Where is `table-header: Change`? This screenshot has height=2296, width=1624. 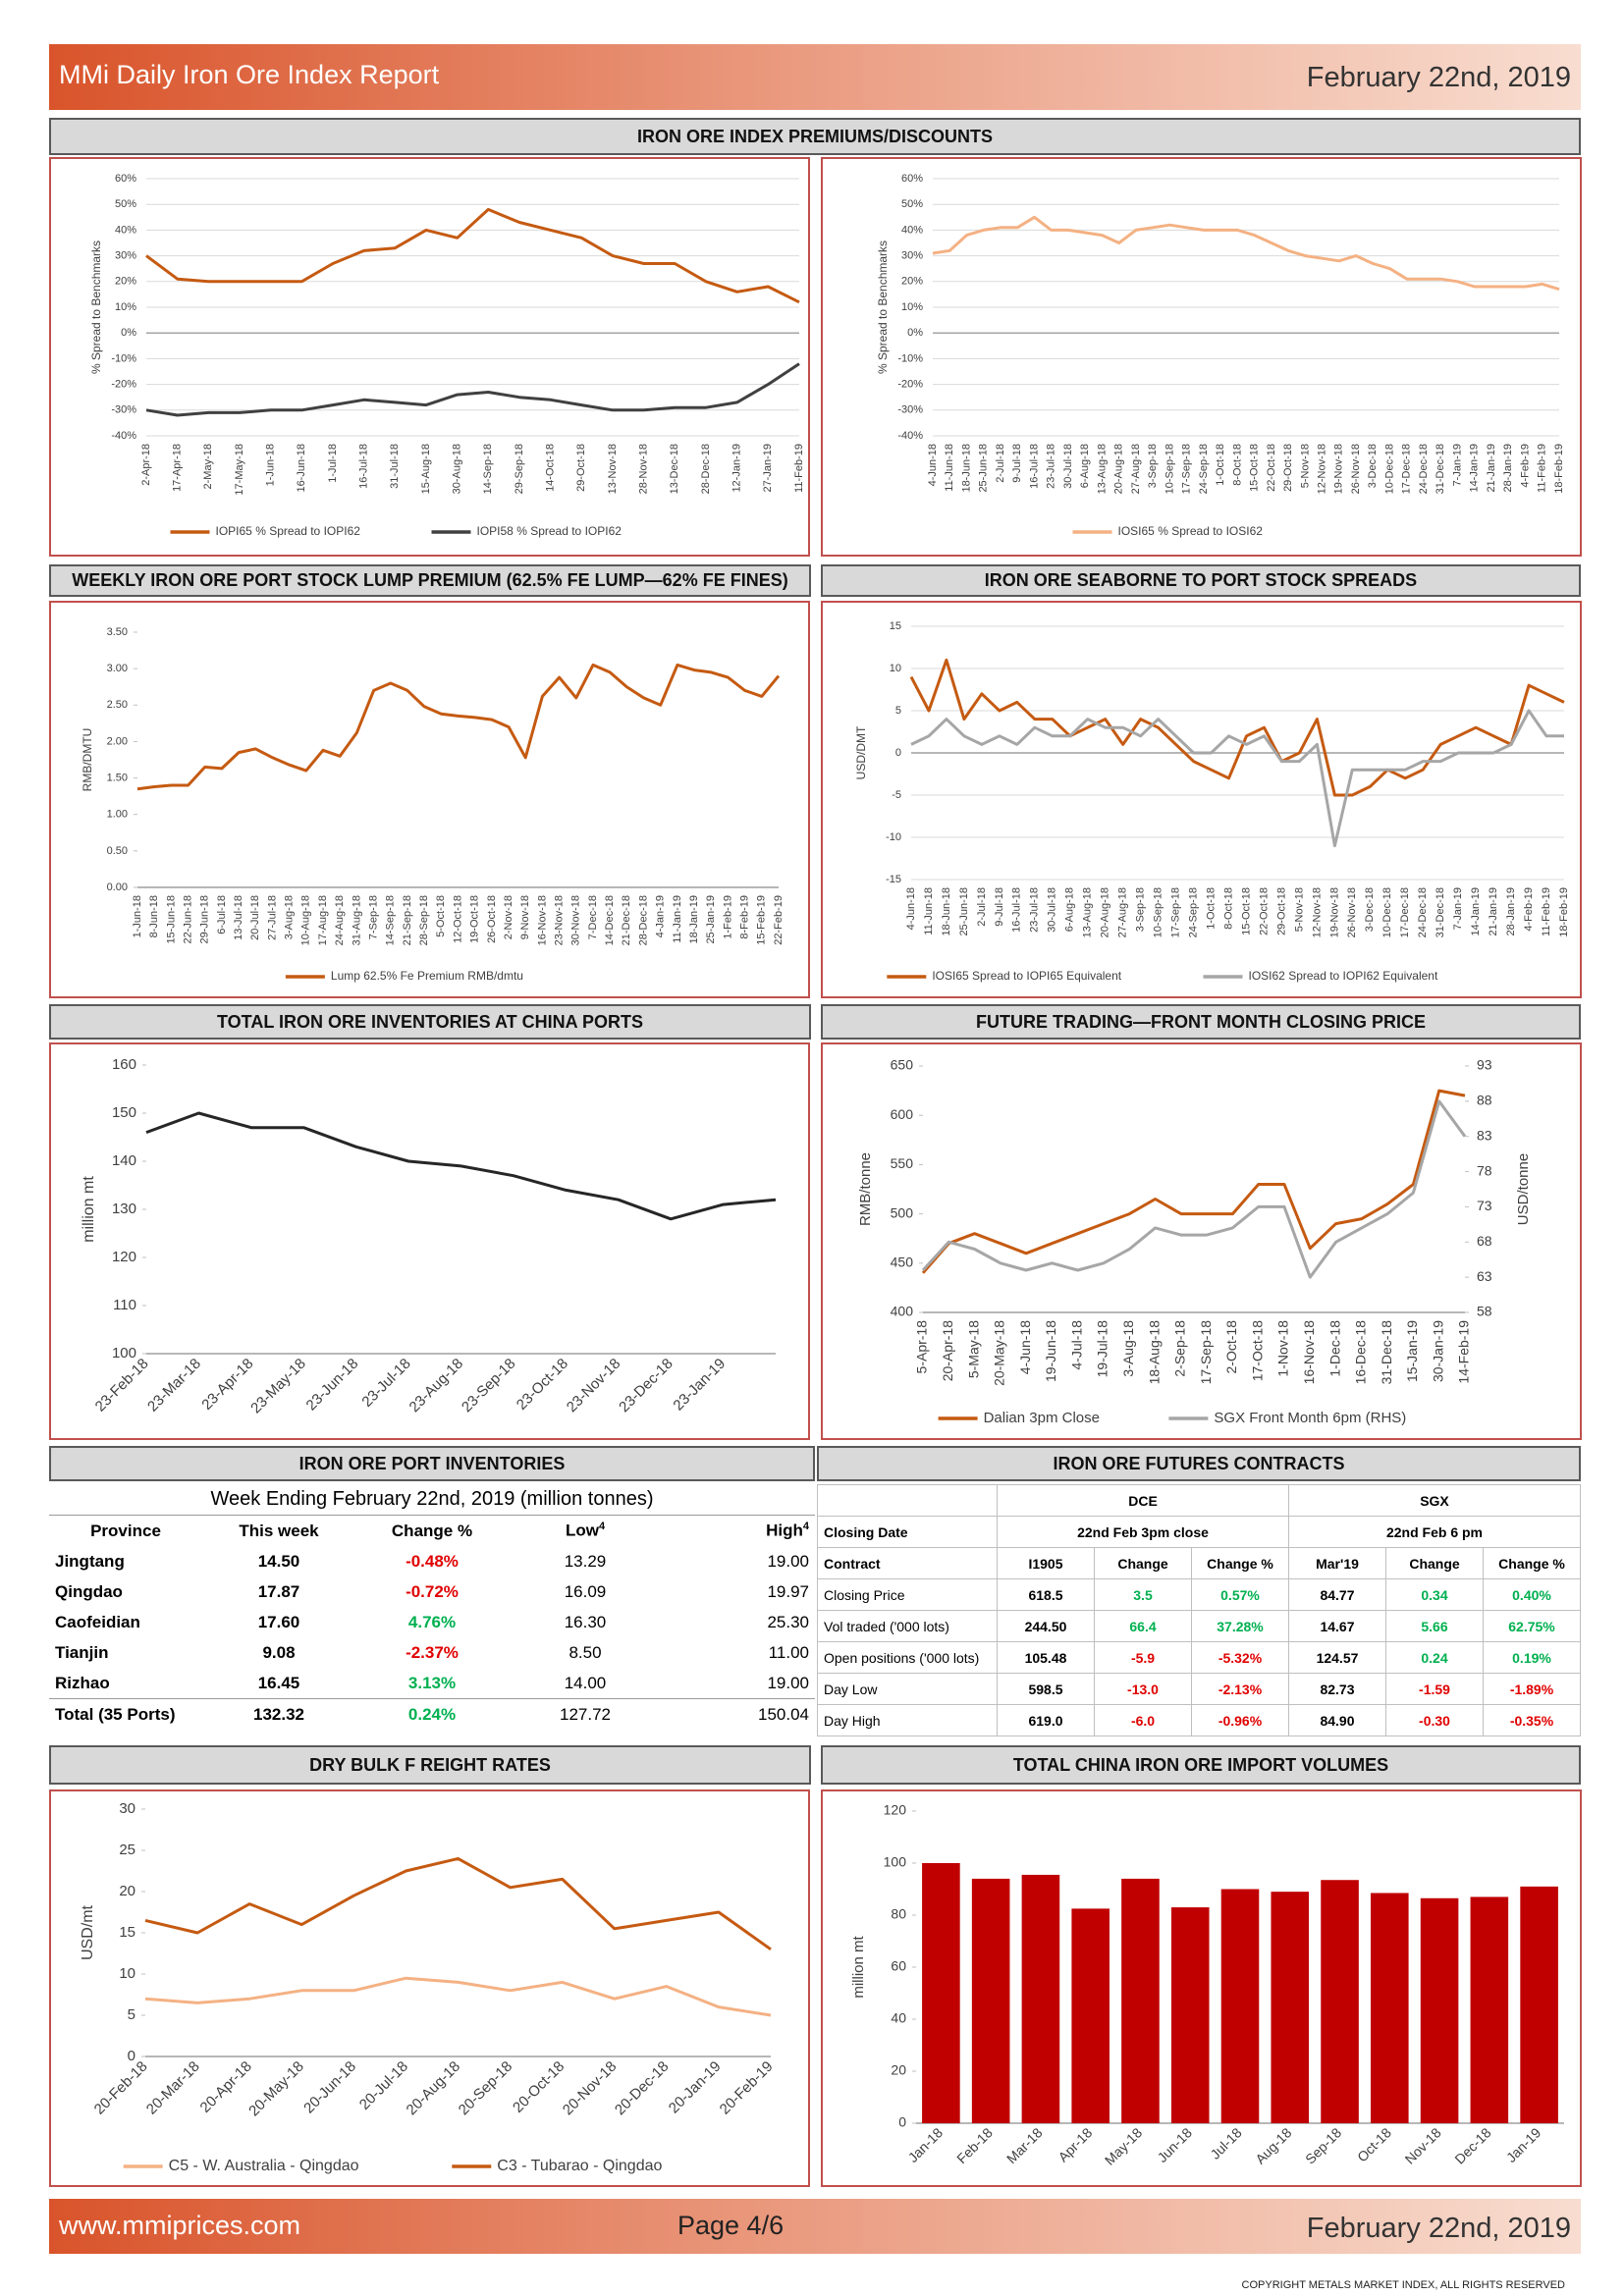 table-header: Change is located at coordinates (1143, 1563).